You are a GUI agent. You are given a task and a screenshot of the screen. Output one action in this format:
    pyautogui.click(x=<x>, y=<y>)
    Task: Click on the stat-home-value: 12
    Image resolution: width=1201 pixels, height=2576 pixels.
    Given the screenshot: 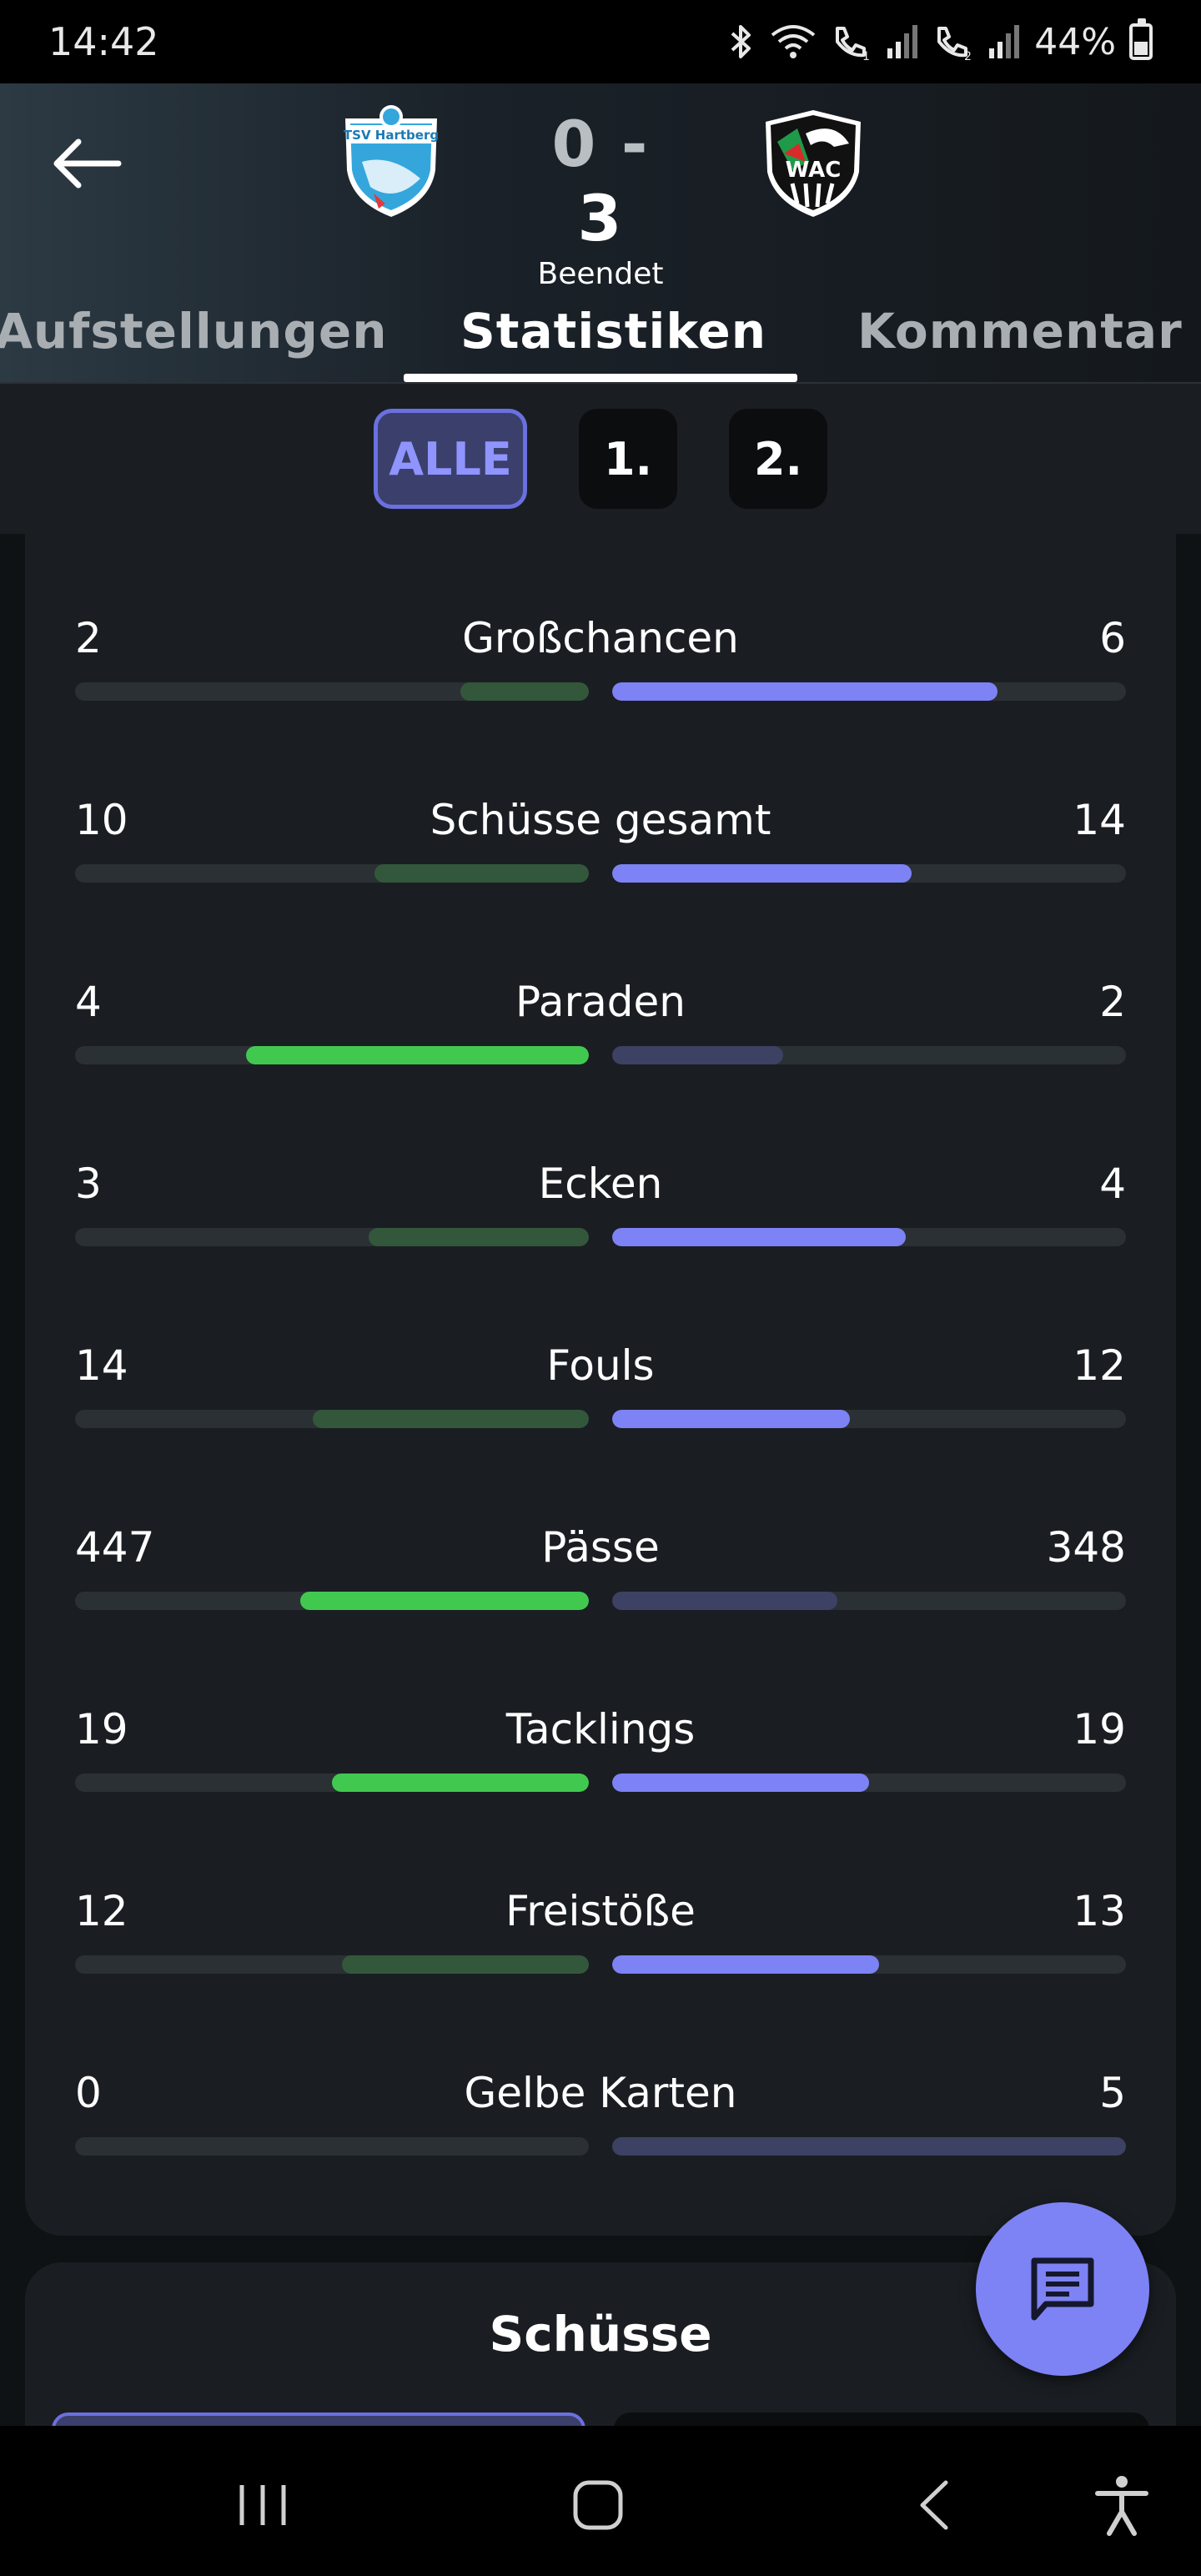 What is the action you would take?
    pyautogui.click(x=102, y=1911)
    